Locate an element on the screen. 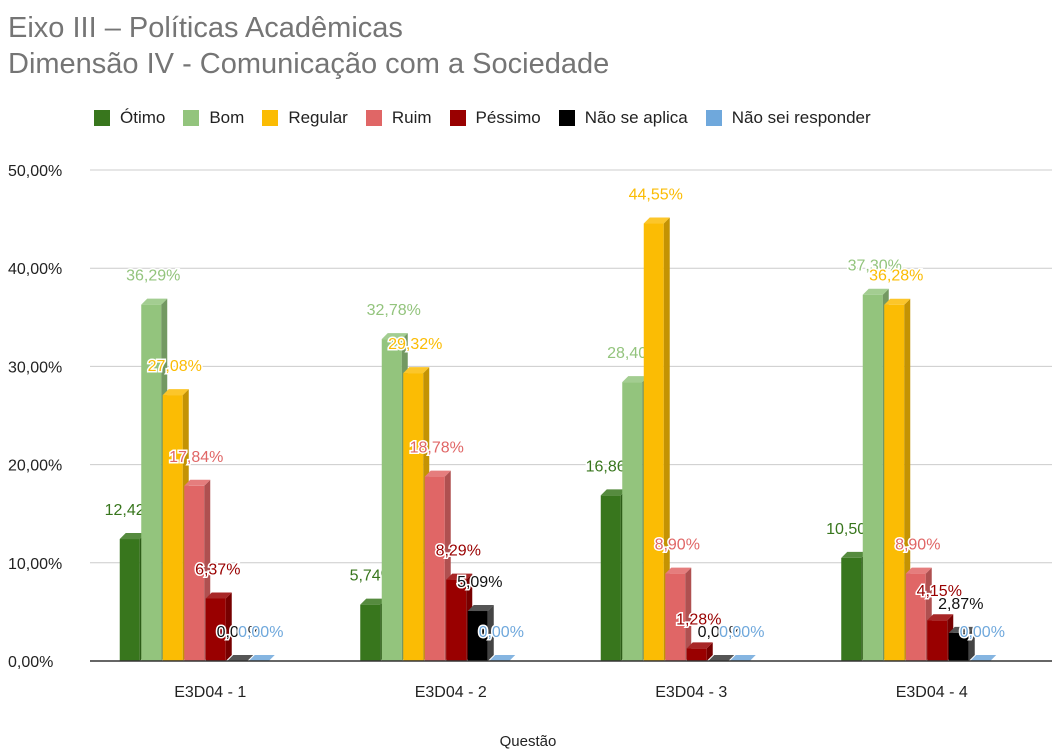  legend-item: Bom is located at coordinates (213, 118).